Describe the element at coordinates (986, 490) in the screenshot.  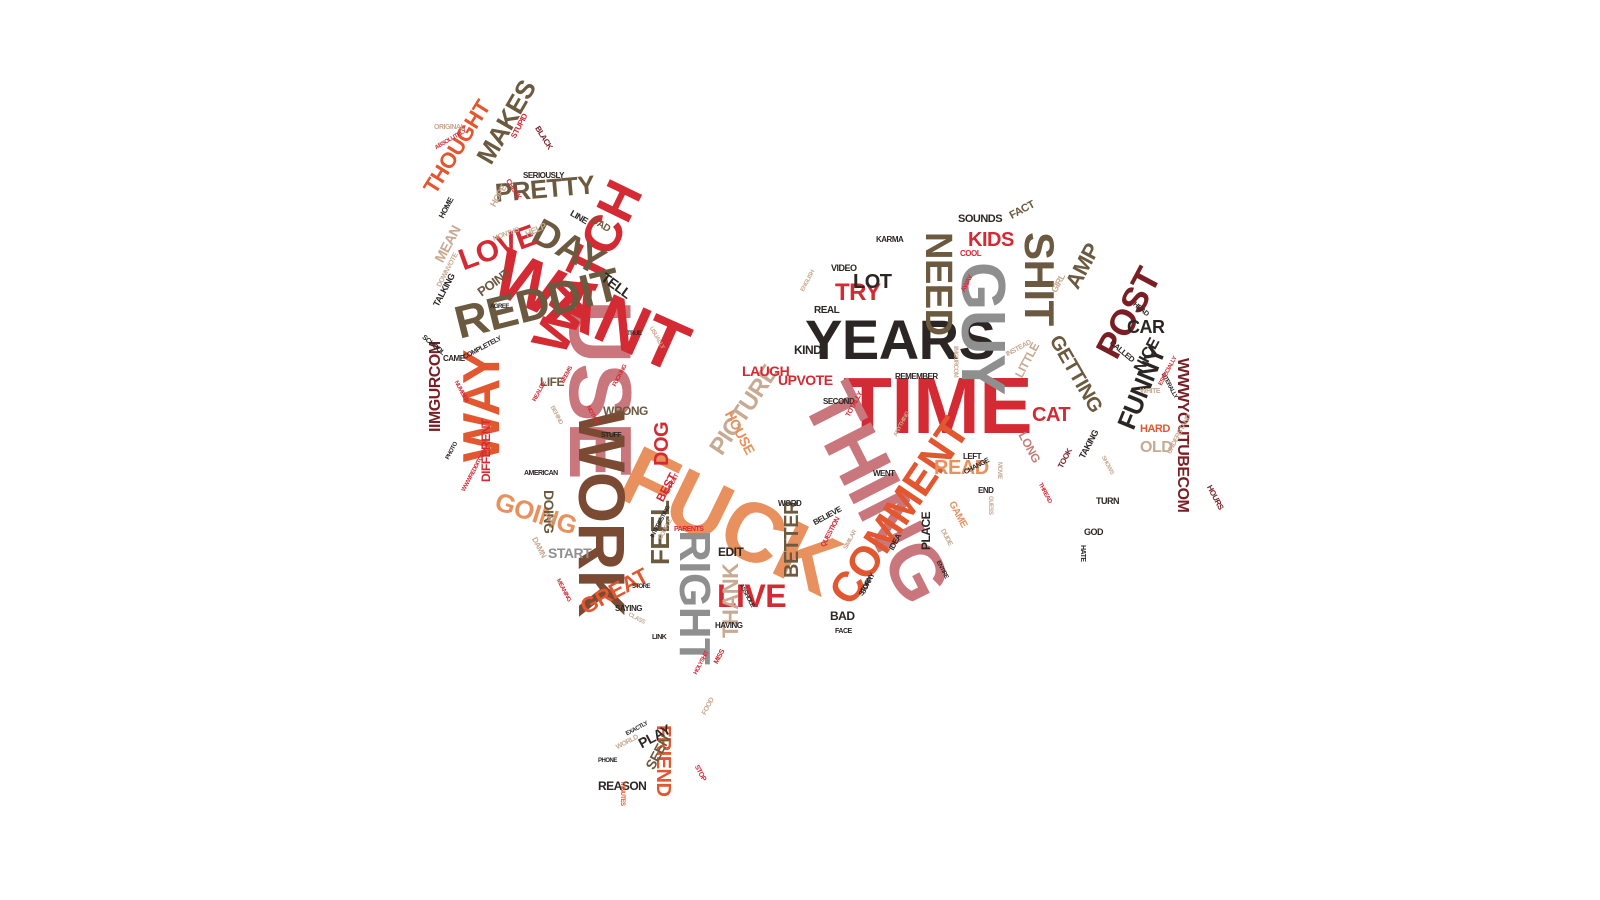
I see `word: END` at that location.